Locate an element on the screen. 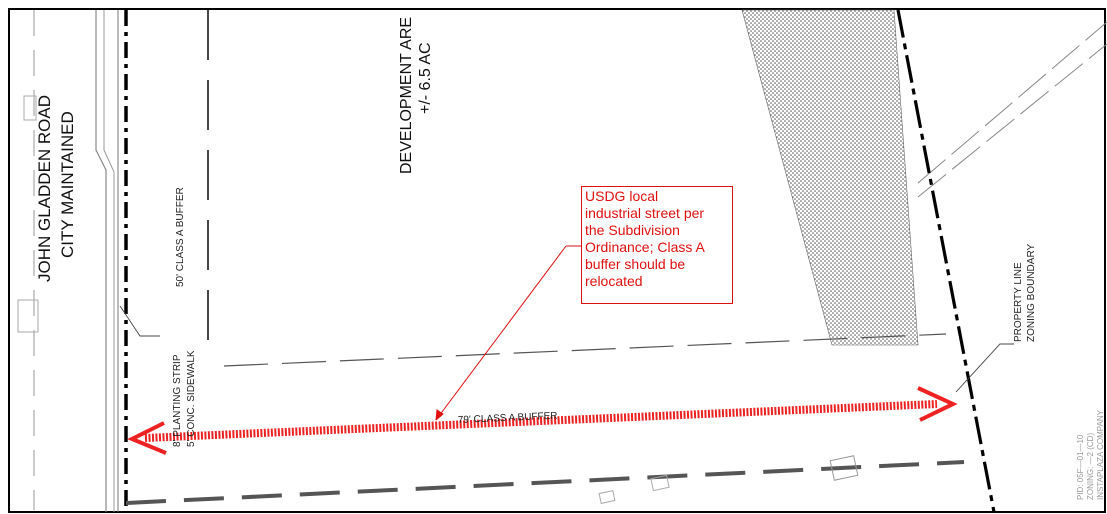 This screenshot has width=1107, height=514. easement-line-b is located at coordinates (1012, 120).